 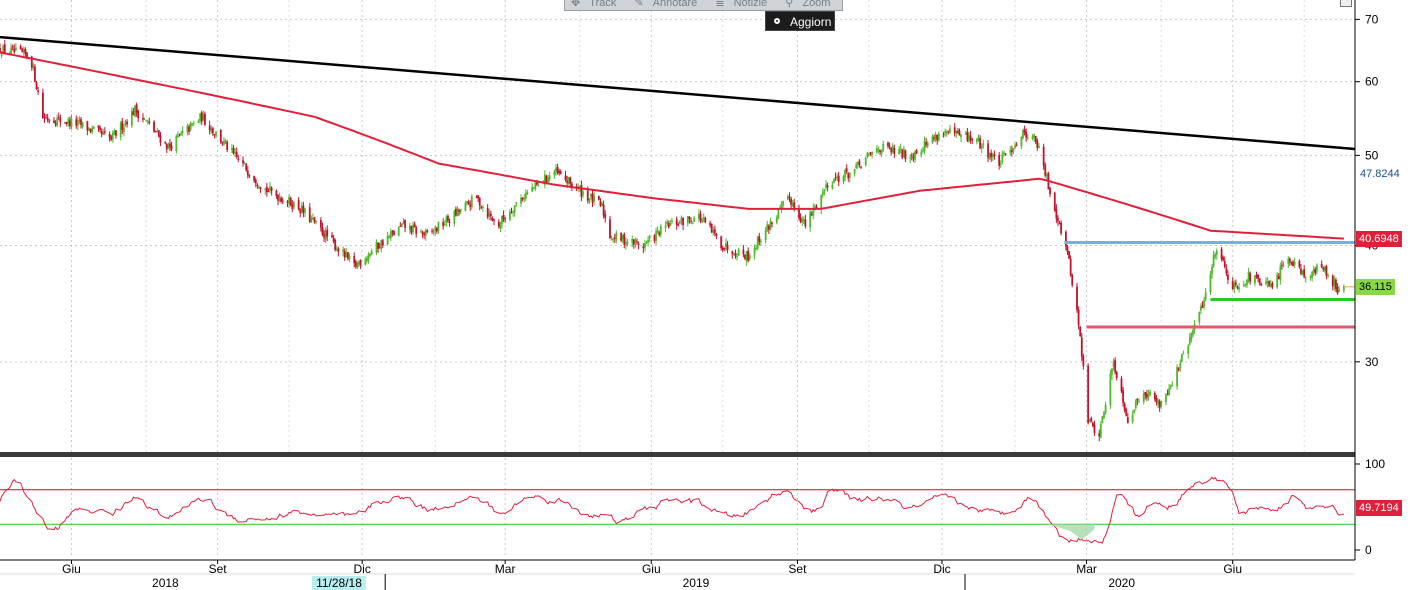 What do you see at coordinates (1368, 550) in the screenshot?
I see `rsi-y-tick-label: 0` at bounding box center [1368, 550].